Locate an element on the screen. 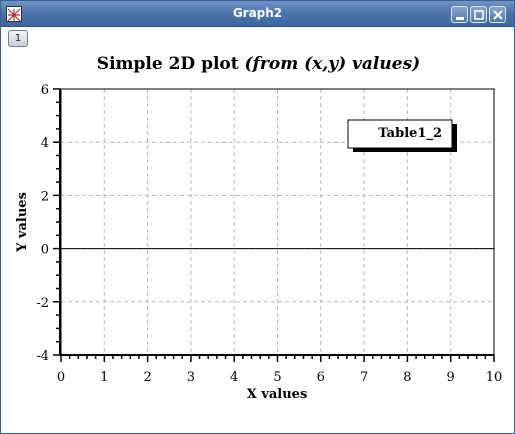 The width and height of the screenshot is (515, 434). x-tick-label: 7 is located at coordinates (364, 377).